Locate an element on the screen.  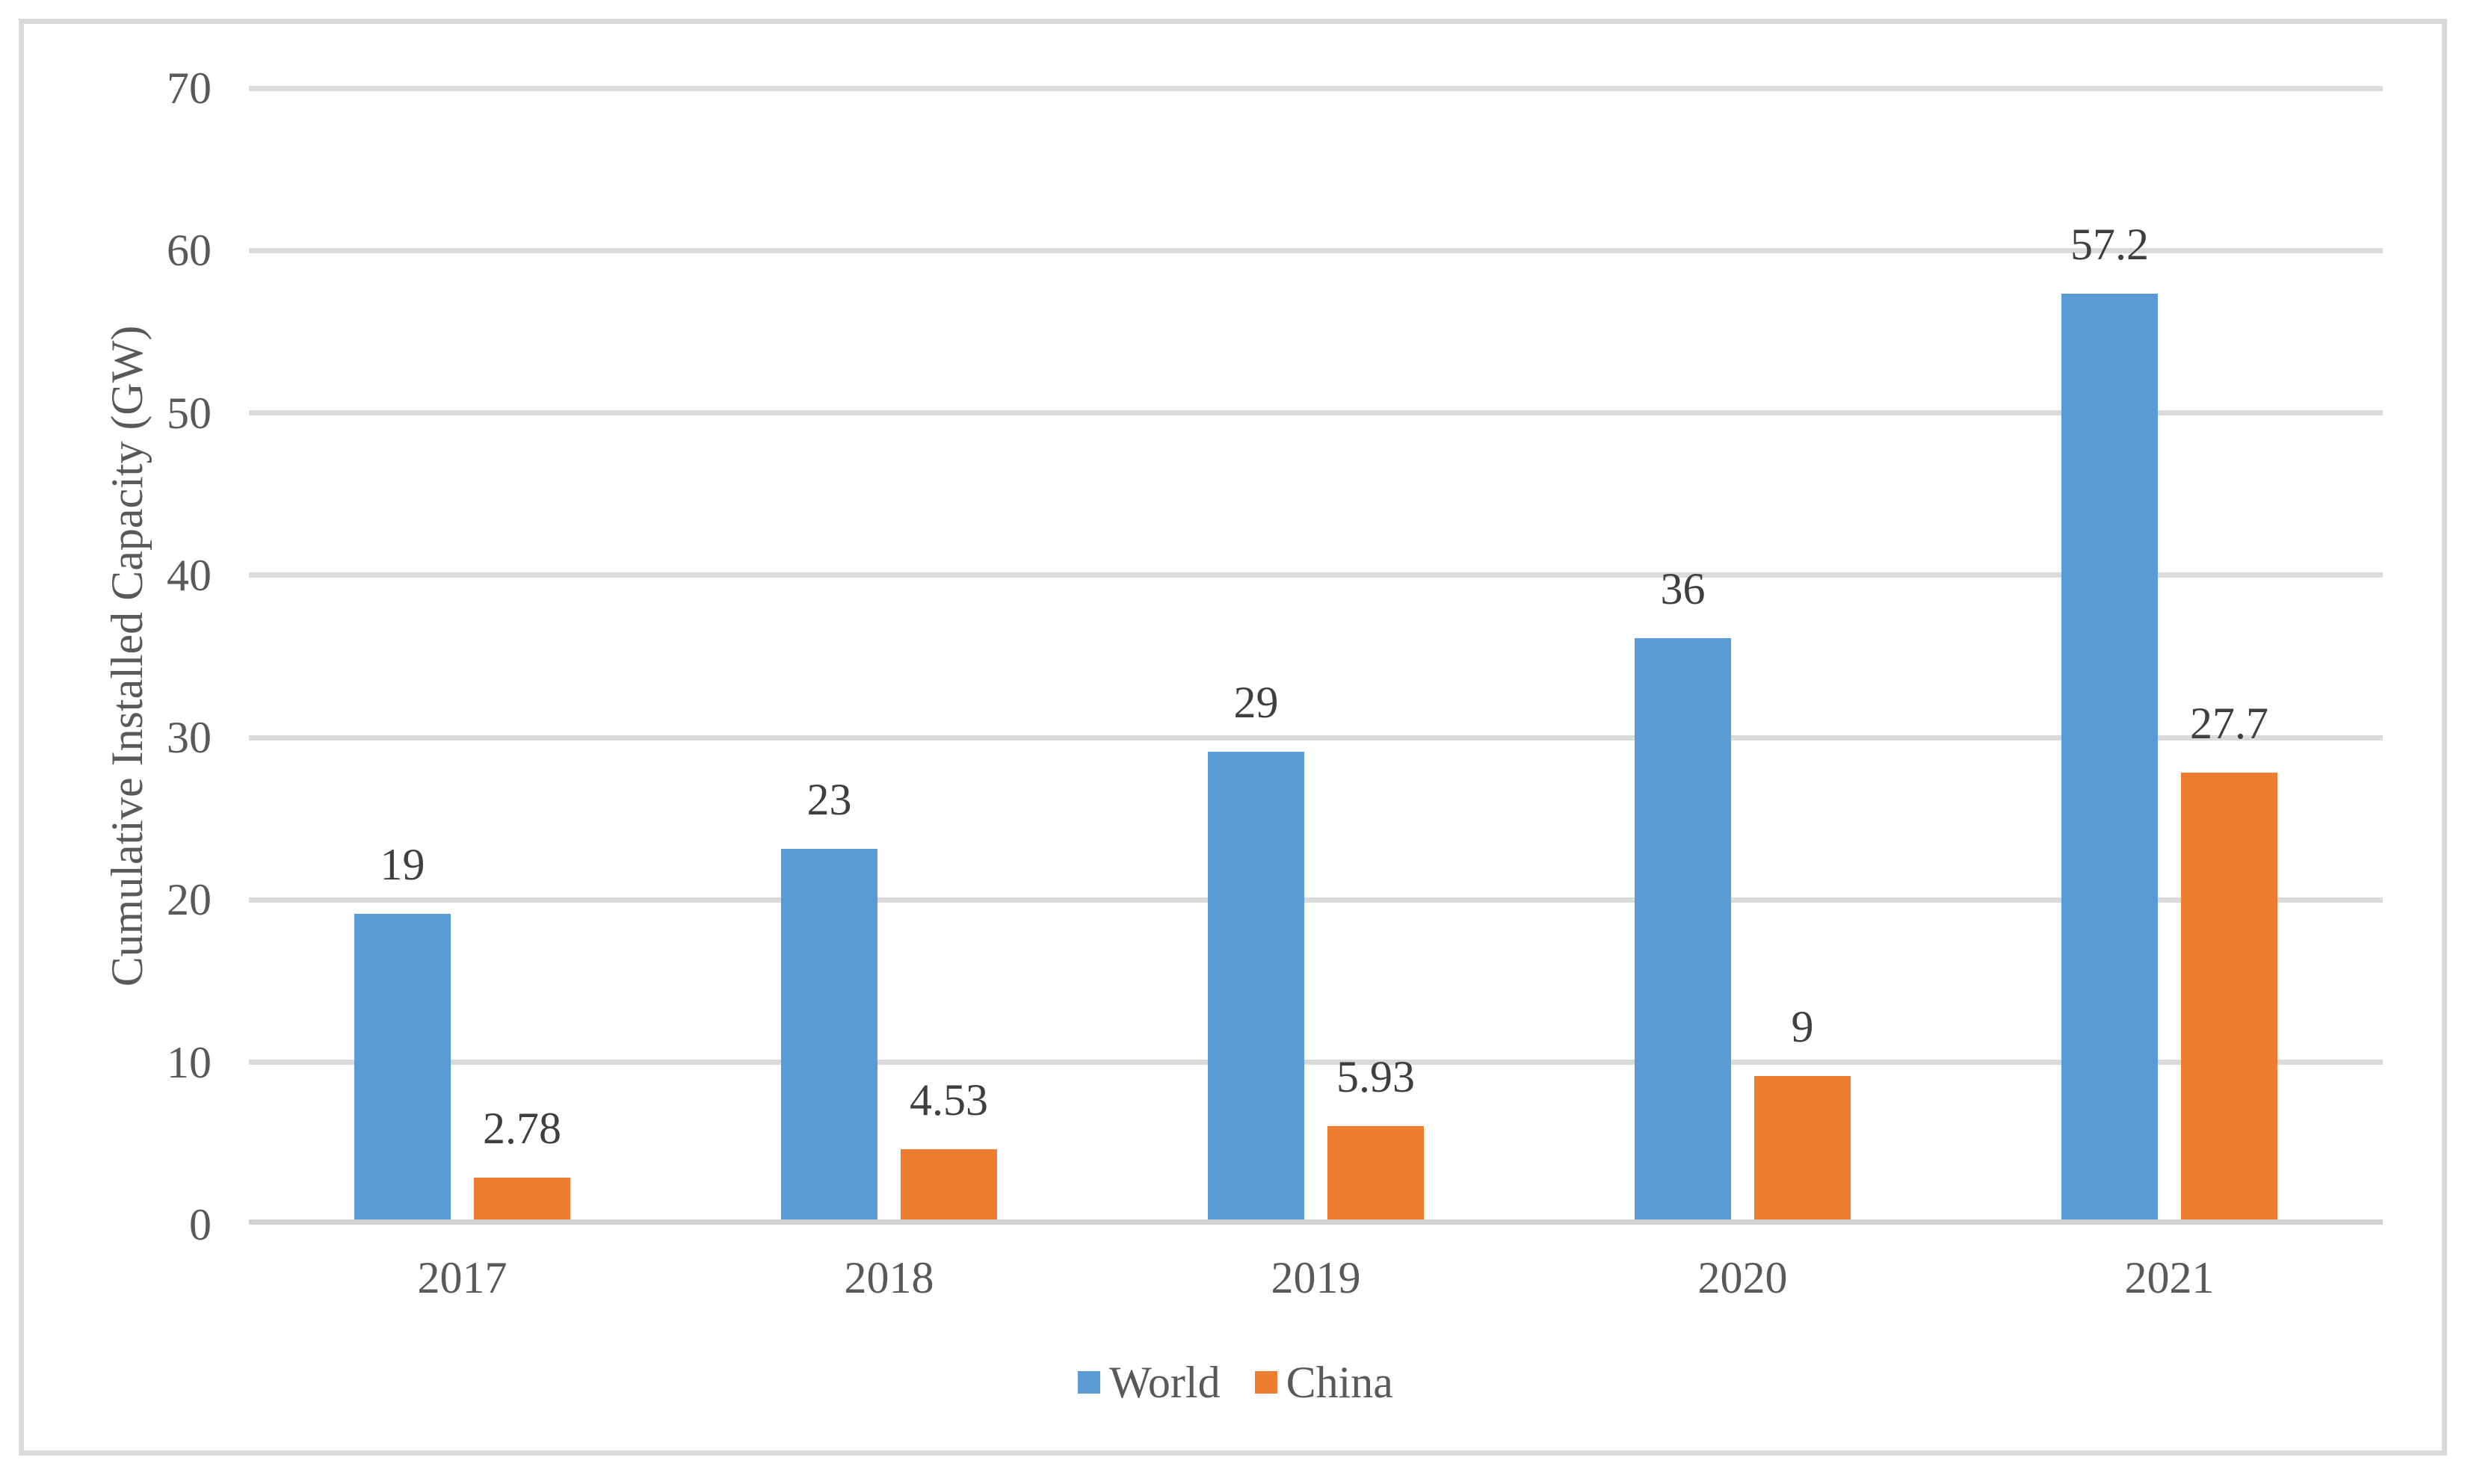
y-tick-label-70: 70 is located at coordinates (189, 88).